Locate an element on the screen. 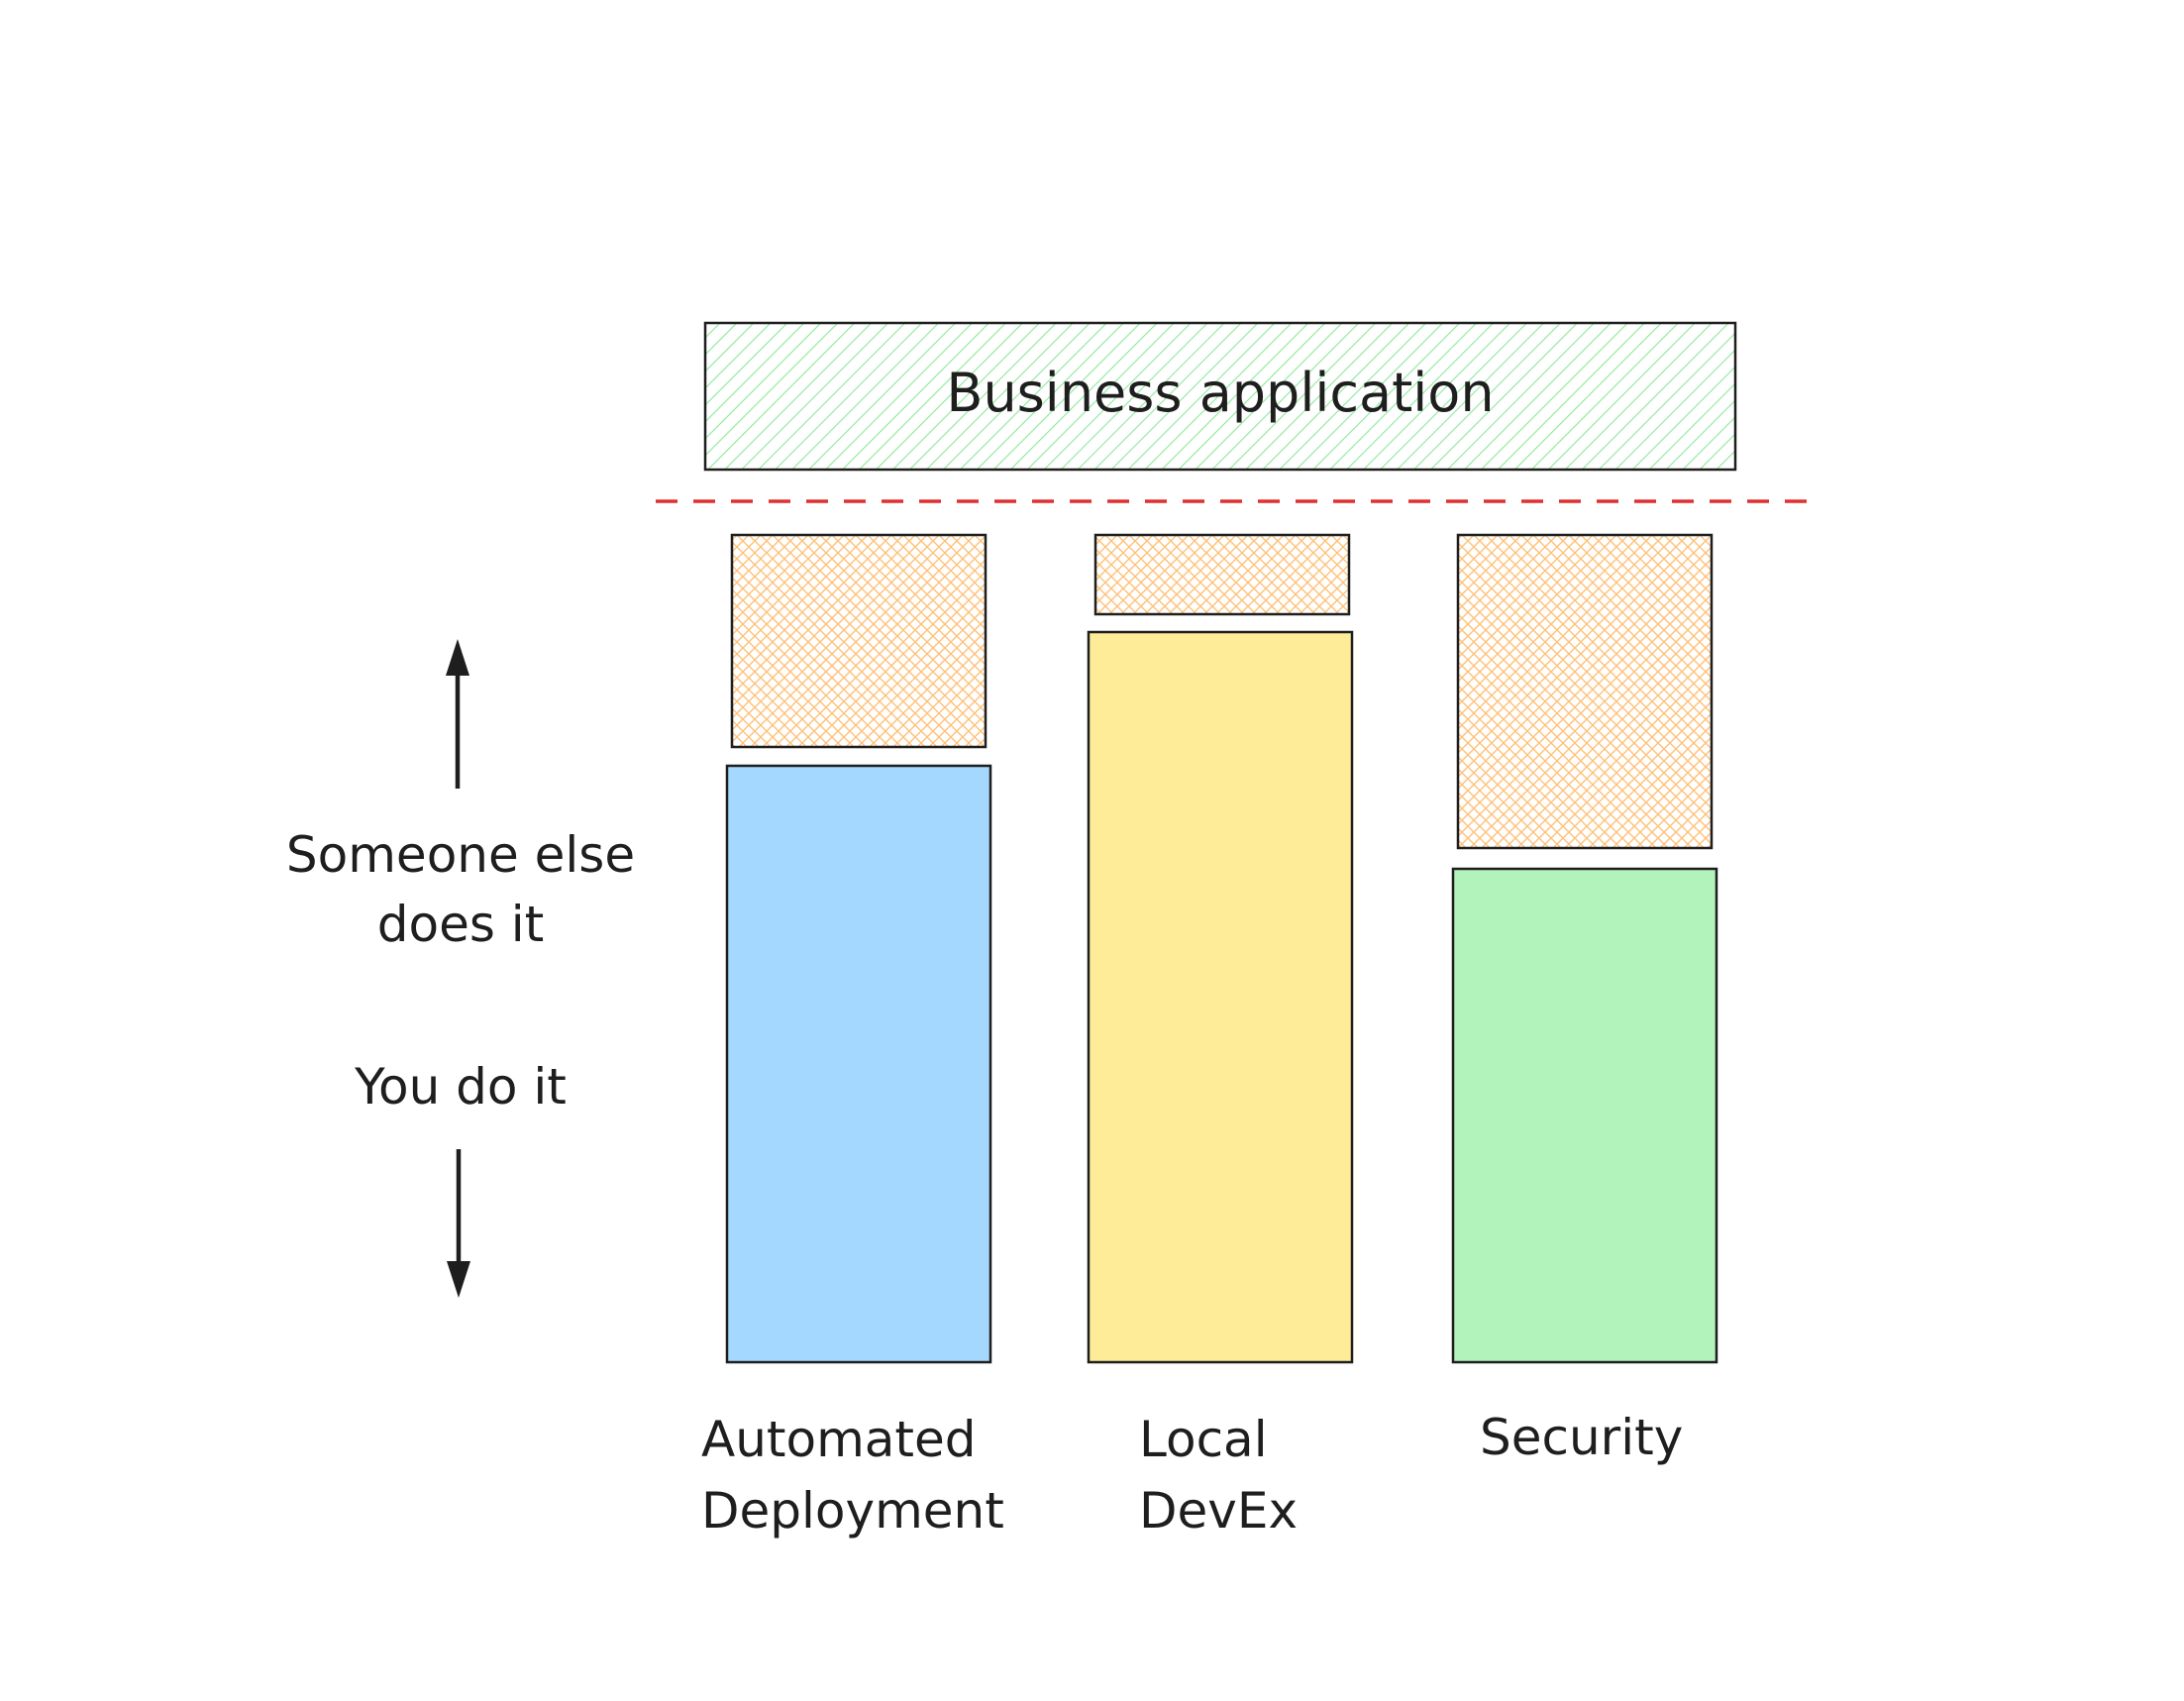  security-someone-else-block is located at coordinates (1585, 691).